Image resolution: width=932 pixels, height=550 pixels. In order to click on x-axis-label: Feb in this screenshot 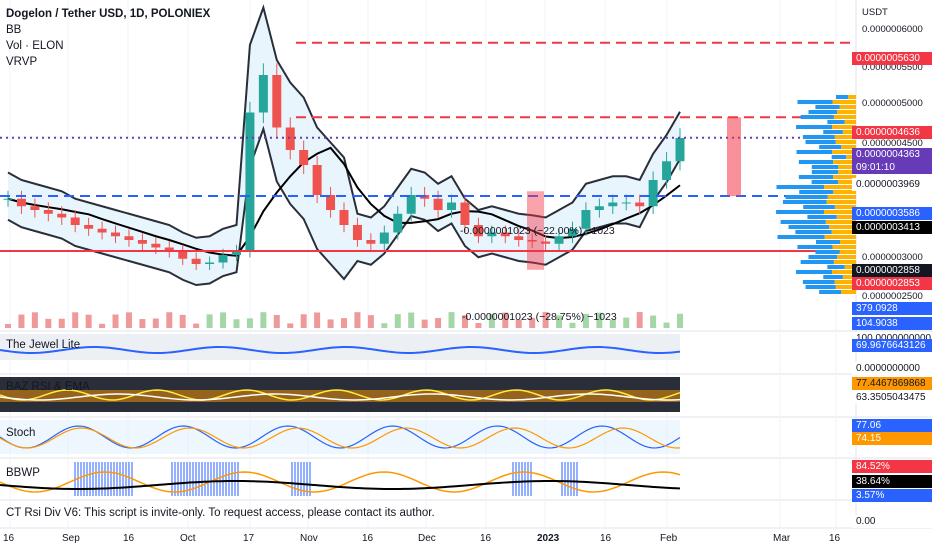, I will do `click(669, 538)`.